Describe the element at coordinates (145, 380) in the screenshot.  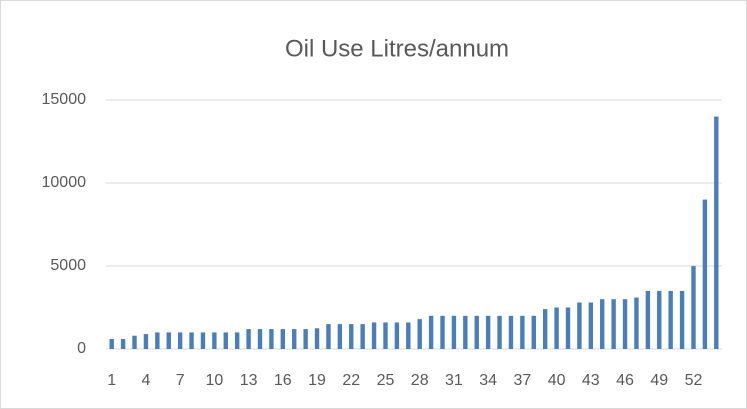
I see `x-tick-label: 4` at that location.